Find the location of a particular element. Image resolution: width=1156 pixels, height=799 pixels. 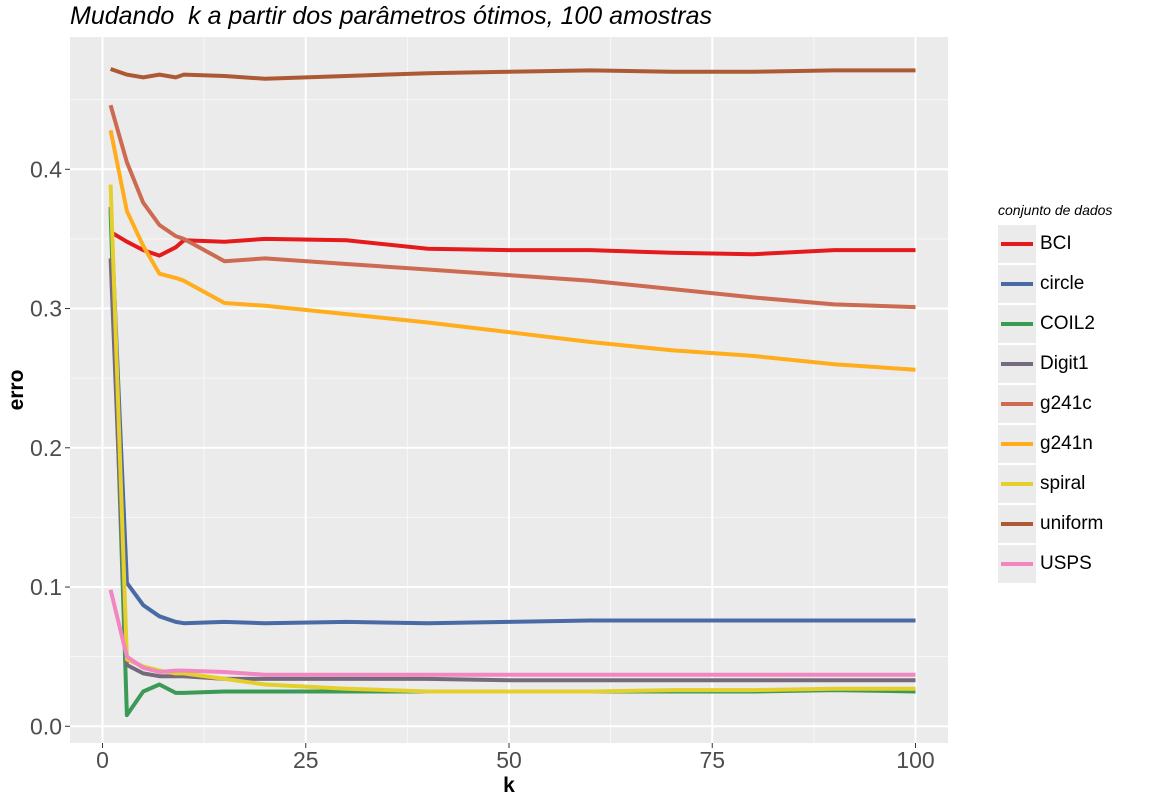

legend-label: uniform is located at coordinates (1072, 523).